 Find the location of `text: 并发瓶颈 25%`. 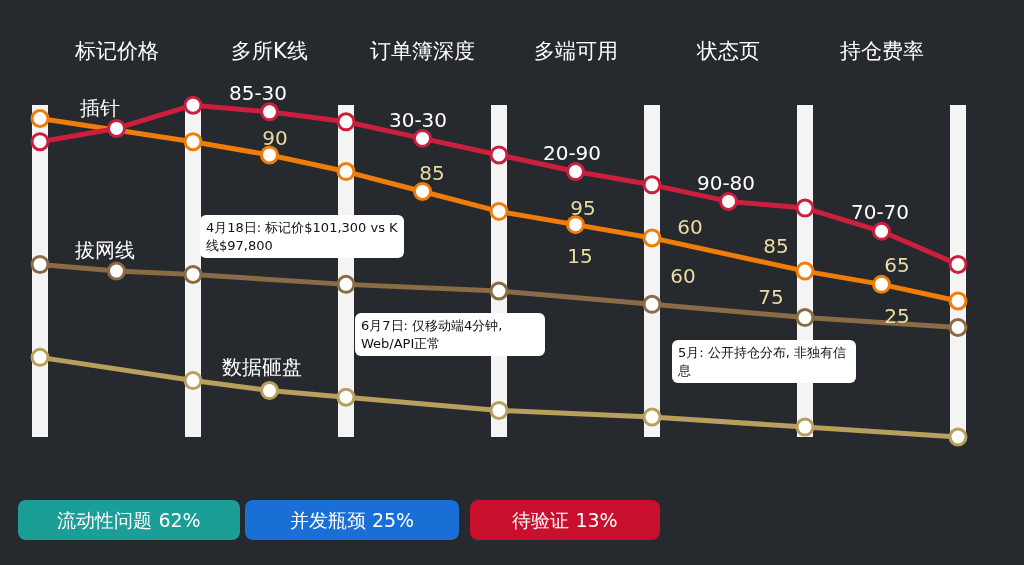

text: 并发瓶颈 25% is located at coordinates (352, 520).